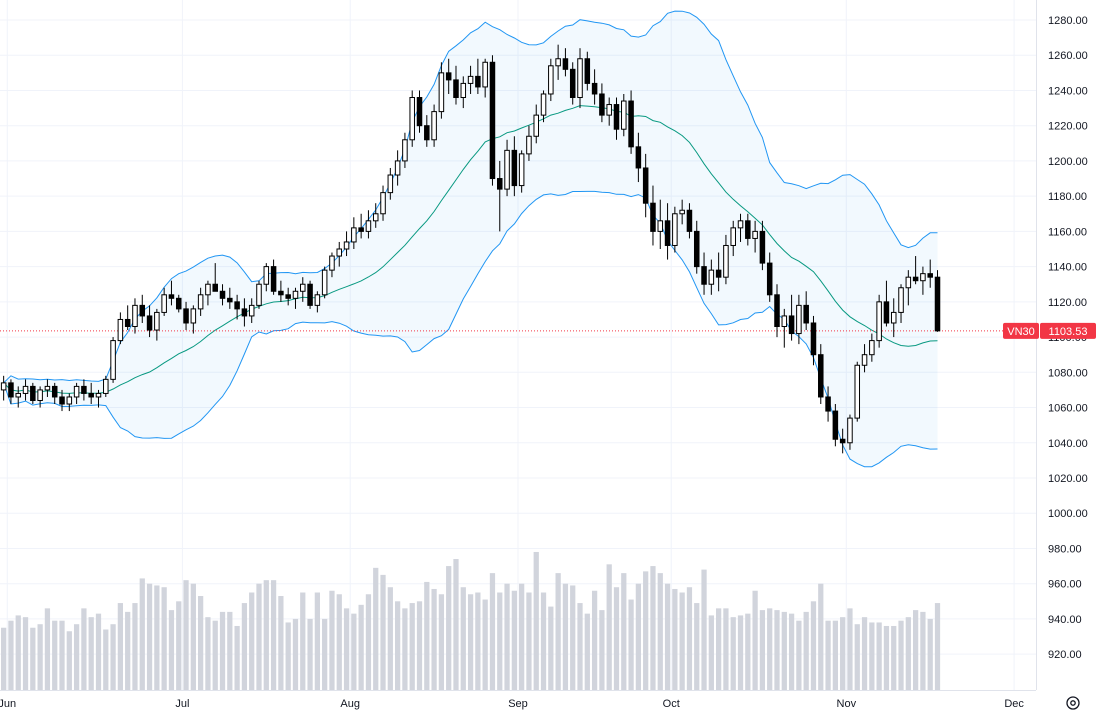 This screenshot has width=1098, height=714. What do you see at coordinates (1068, 479) in the screenshot?
I see `price-tick-label: 1020.00` at bounding box center [1068, 479].